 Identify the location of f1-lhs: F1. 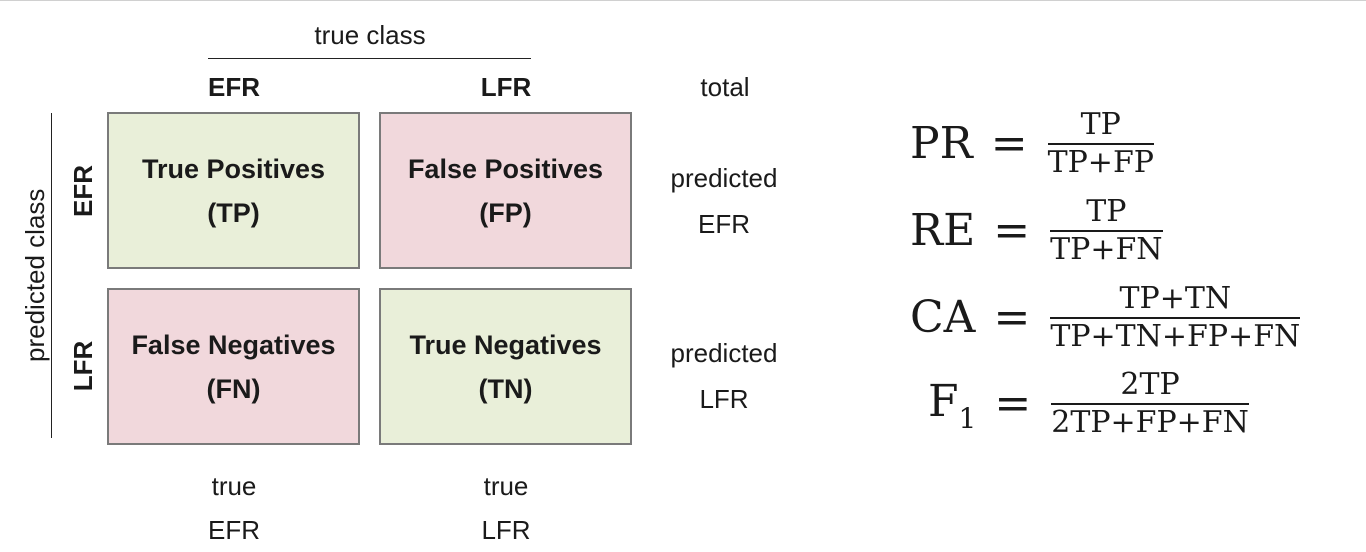
(952, 407).